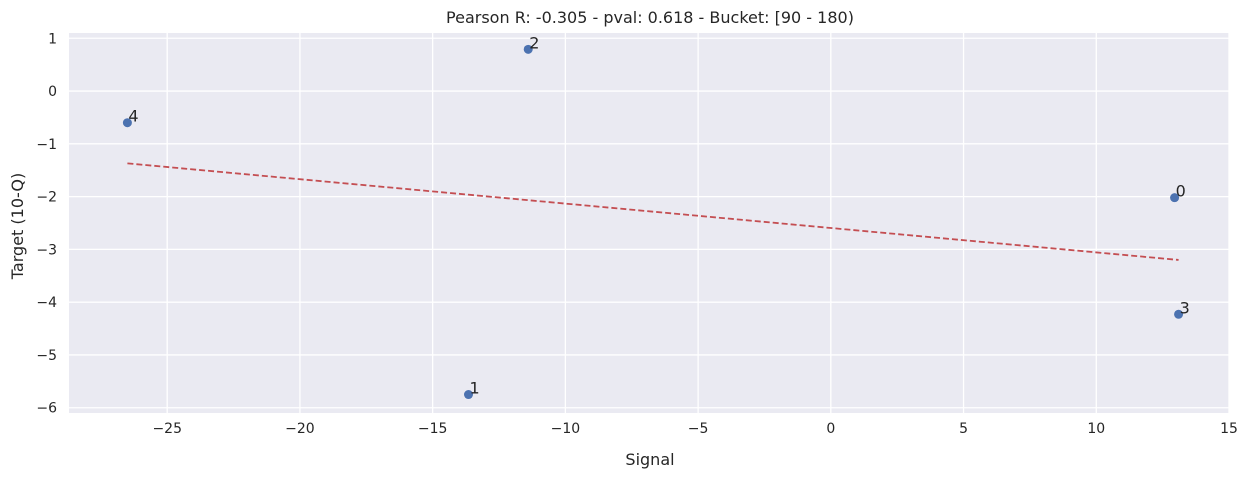 The image size is (1248, 479). What do you see at coordinates (474, 388) in the screenshot?
I see `data-point-label: 1` at bounding box center [474, 388].